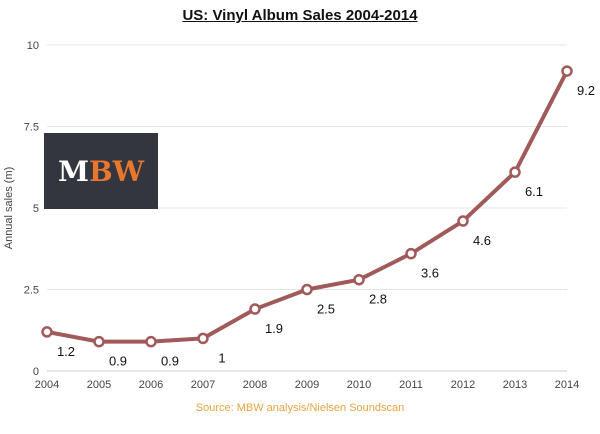 The height and width of the screenshot is (434, 600). I want to click on logo-letter-w: W, so click(128, 171).